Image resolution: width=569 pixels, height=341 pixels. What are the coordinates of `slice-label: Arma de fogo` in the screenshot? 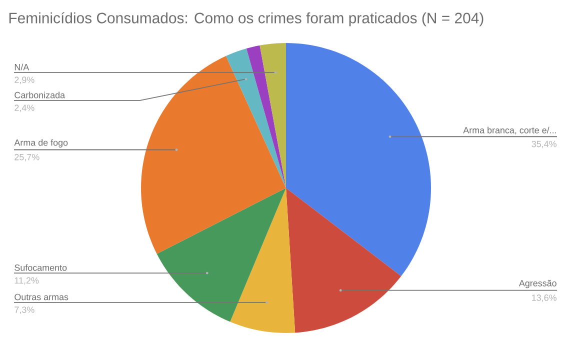 It's located at (41, 143).